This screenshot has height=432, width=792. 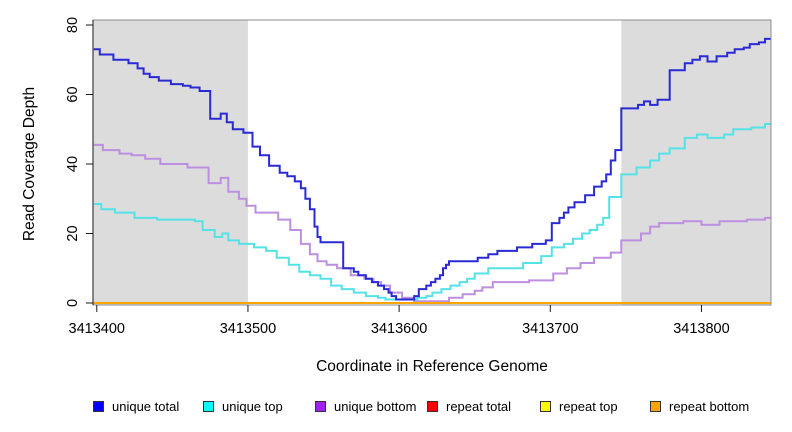 I want to click on legend-item-unique-total: unique total, so click(x=136, y=406).